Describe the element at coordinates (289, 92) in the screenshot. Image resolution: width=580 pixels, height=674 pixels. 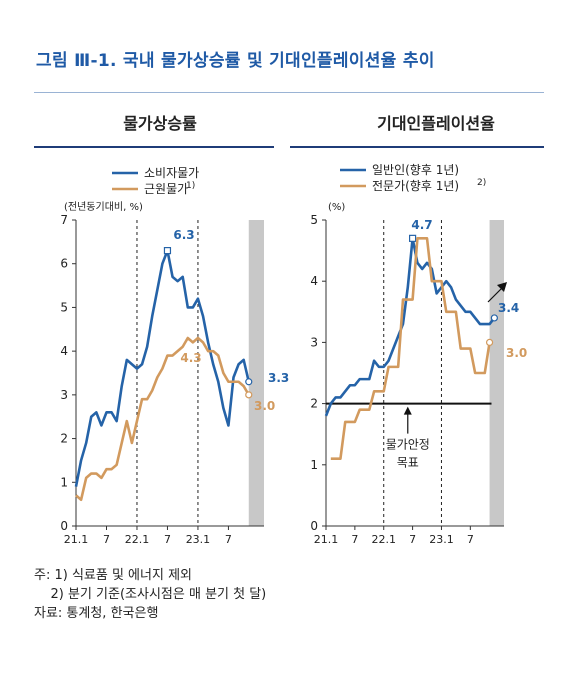
I see `title-divider` at that location.